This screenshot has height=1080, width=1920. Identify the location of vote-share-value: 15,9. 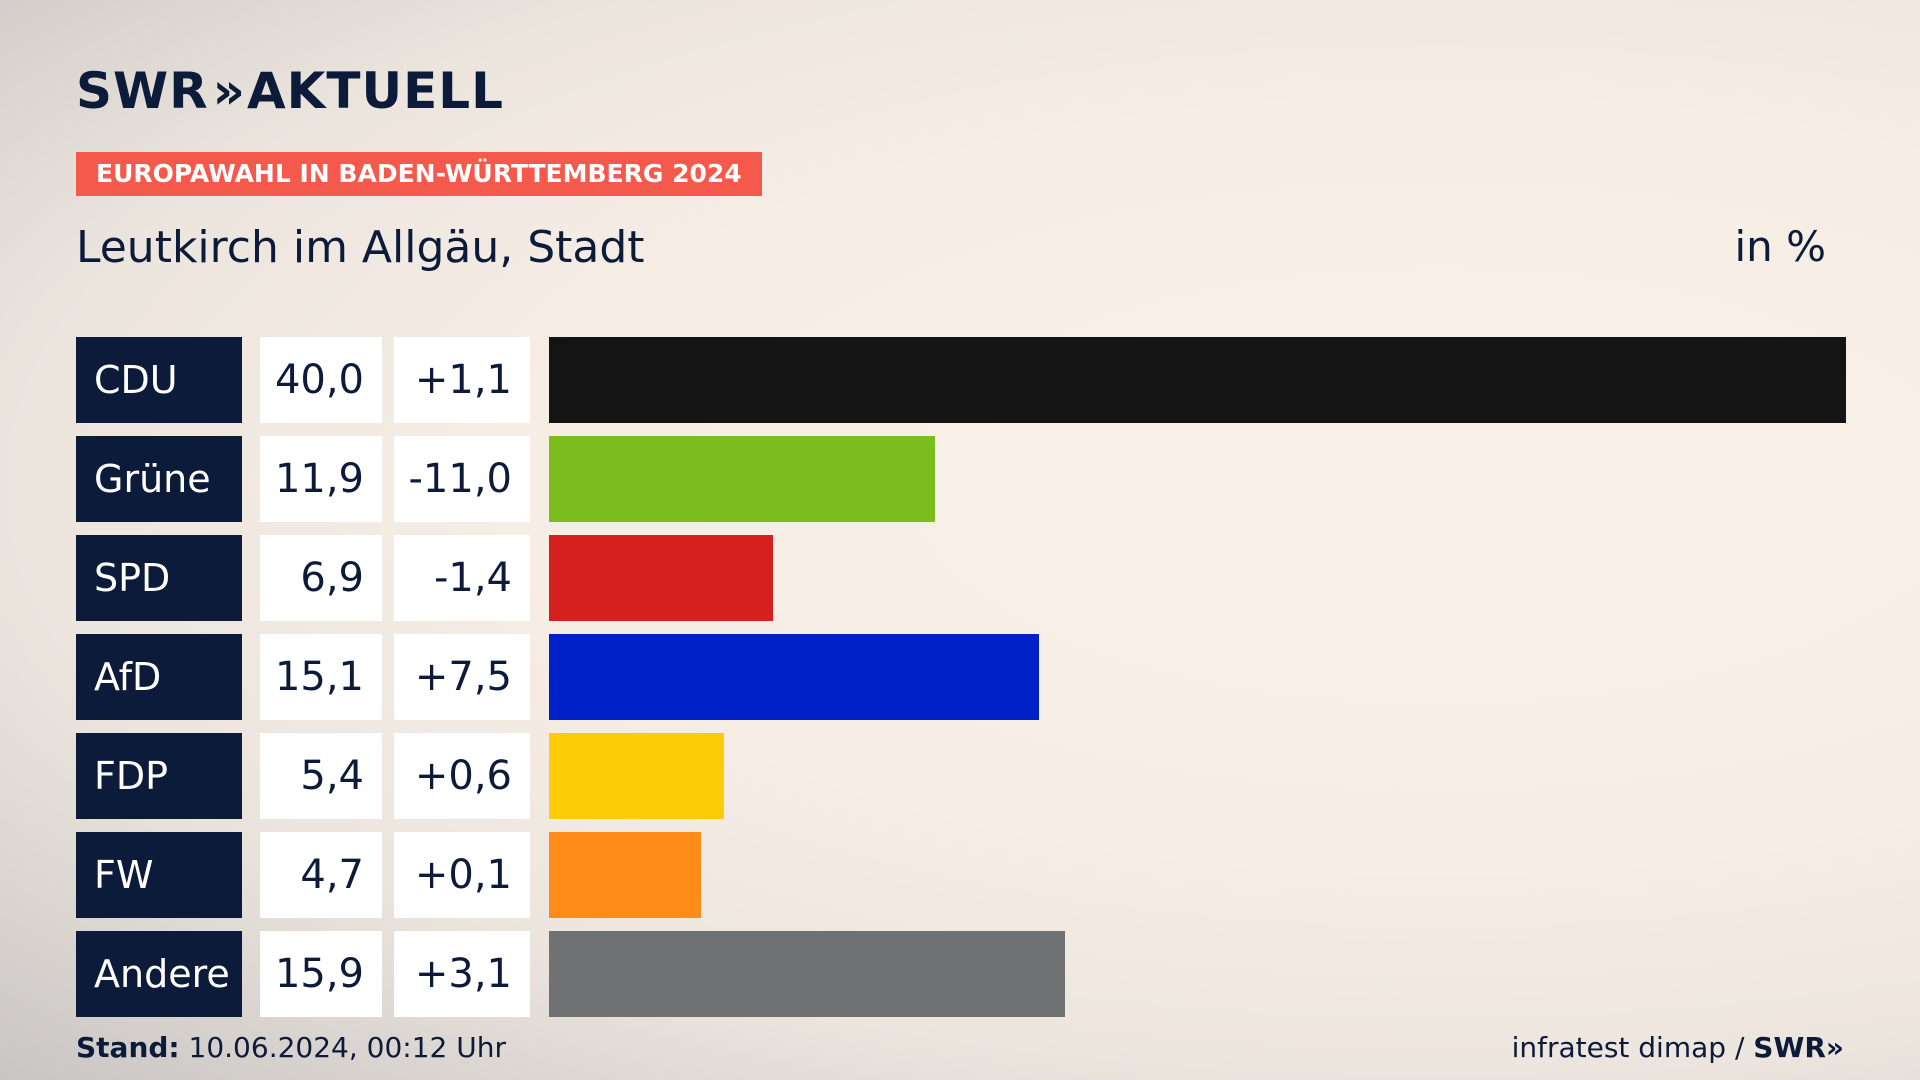
(321, 974).